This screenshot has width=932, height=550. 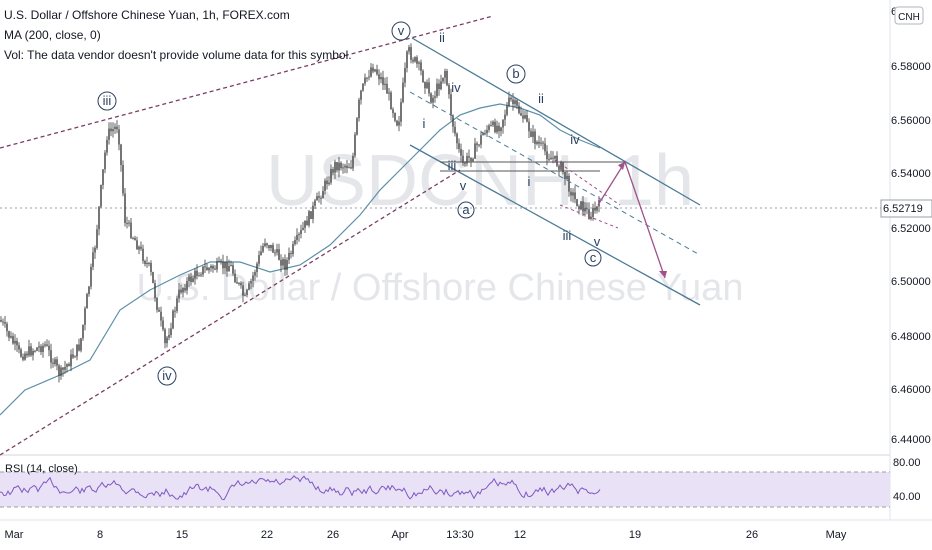 I want to click on currency-badge-label: CNH, so click(x=909, y=17).